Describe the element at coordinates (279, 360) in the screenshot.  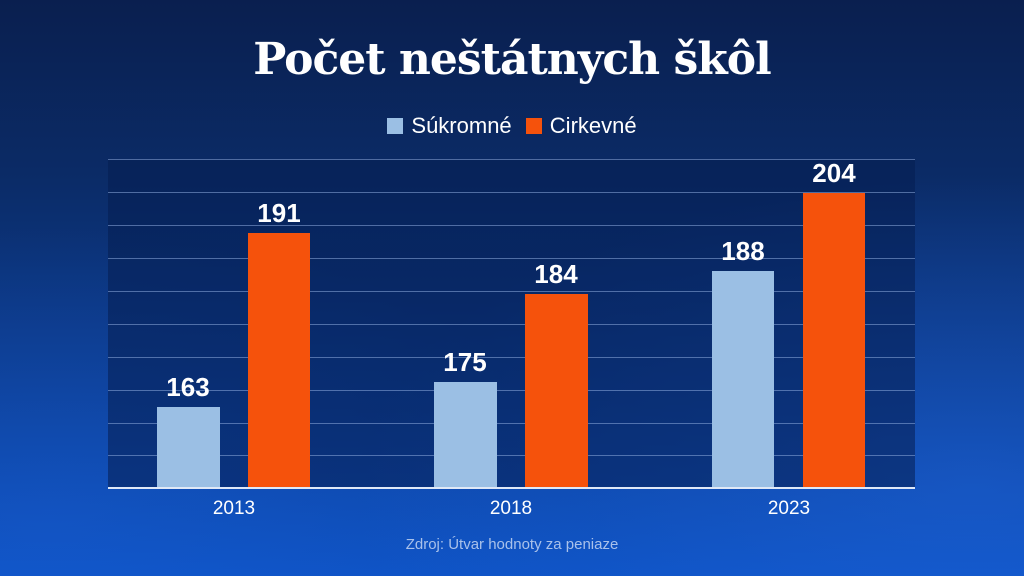
I see `bar-2013-church` at that location.